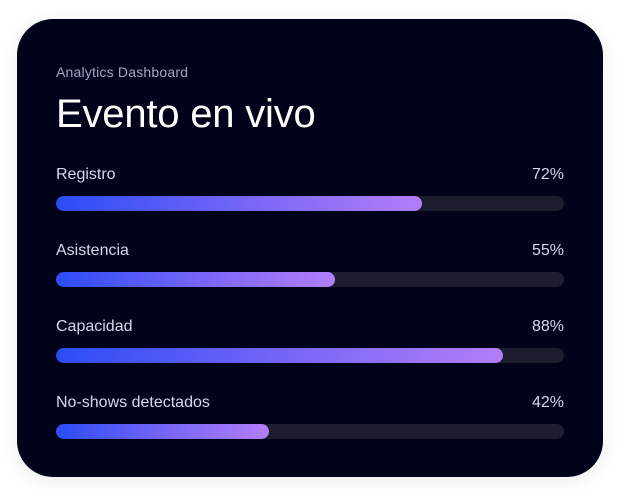  Describe the element at coordinates (547, 174) in the screenshot. I see `metric-value: 72%` at that location.